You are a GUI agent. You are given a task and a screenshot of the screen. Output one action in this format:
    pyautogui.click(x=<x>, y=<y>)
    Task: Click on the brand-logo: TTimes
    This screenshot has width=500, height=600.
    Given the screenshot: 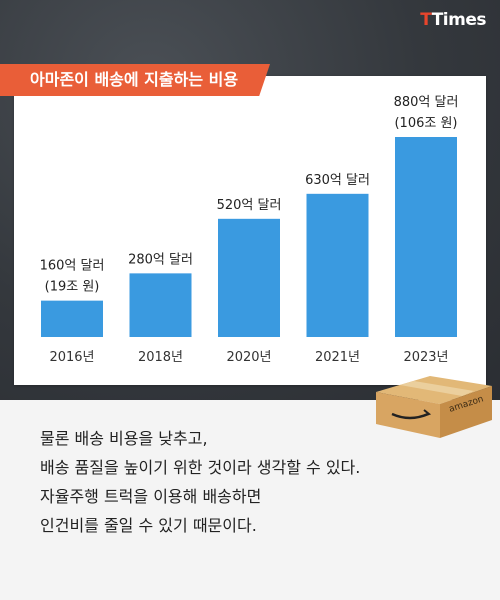 What is the action you would take?
    pyautogui.click(x=453, y=20)
    